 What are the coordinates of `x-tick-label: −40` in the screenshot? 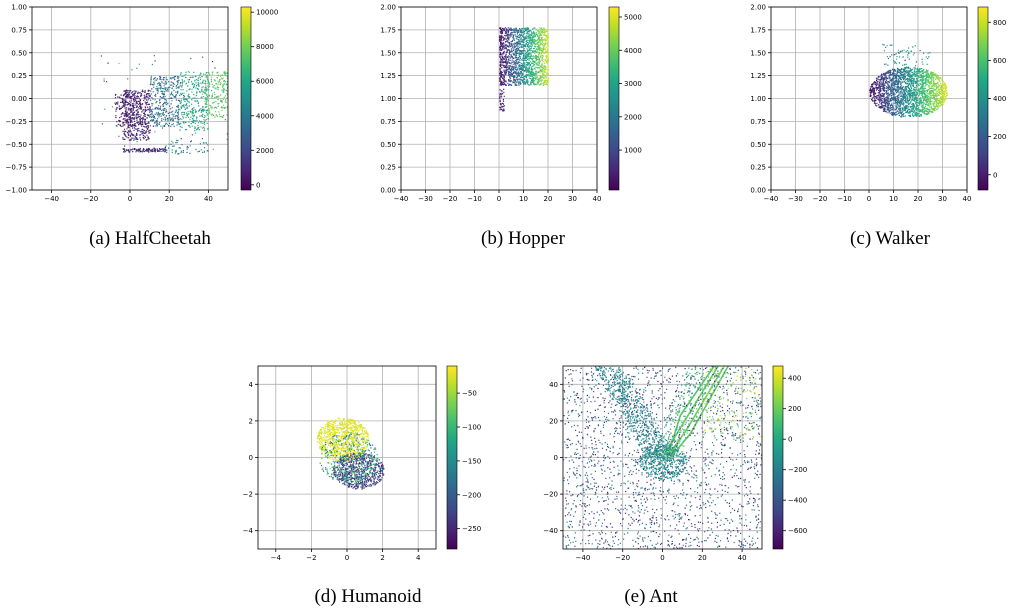 It's located at (583, 558).